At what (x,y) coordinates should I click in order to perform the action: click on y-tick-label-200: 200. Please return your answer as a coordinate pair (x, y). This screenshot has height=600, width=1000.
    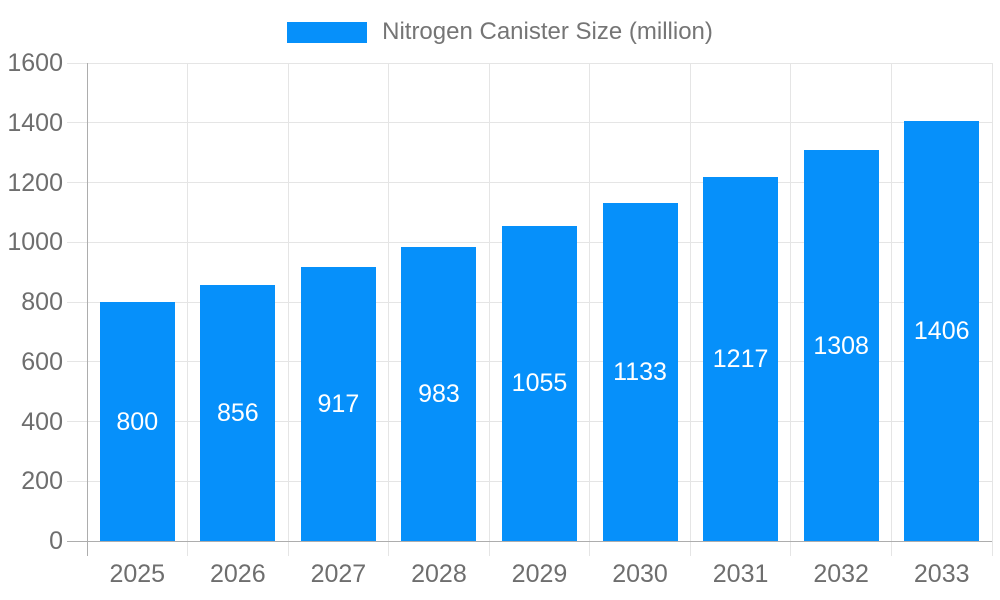
    Looking at the image, I should click on (42, 481).